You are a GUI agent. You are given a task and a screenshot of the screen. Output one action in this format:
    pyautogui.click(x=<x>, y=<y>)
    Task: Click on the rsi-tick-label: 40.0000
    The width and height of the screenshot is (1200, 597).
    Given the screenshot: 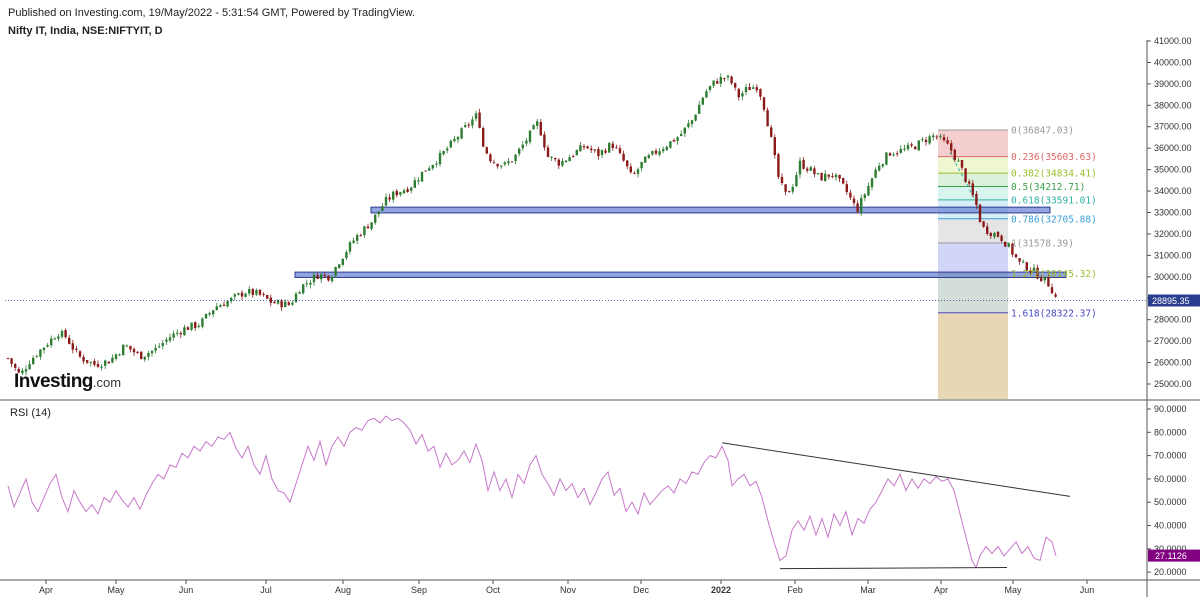 What is the action you would take?
    pyautogui.click(x=1170, y=526)
    